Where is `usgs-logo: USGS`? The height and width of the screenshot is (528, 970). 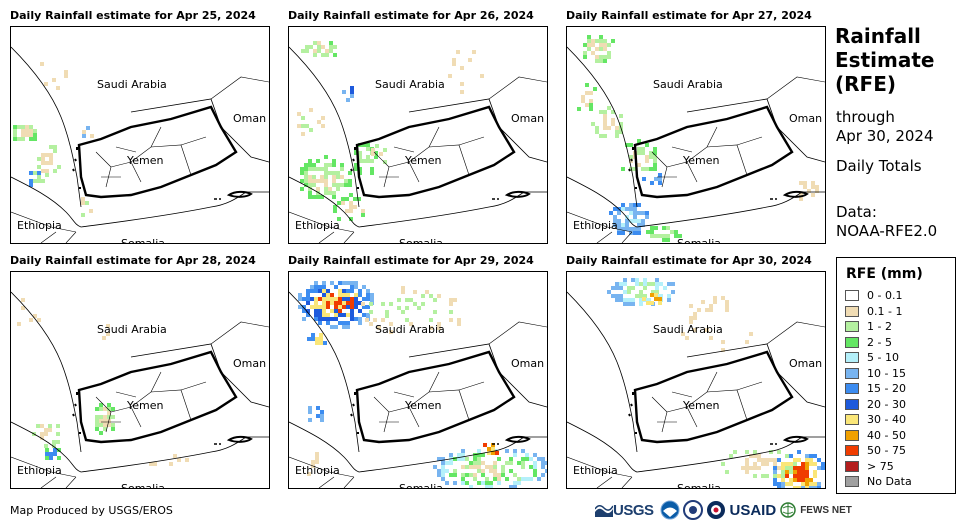 usgs-logo: USGS is located at coordinates (624, 510).